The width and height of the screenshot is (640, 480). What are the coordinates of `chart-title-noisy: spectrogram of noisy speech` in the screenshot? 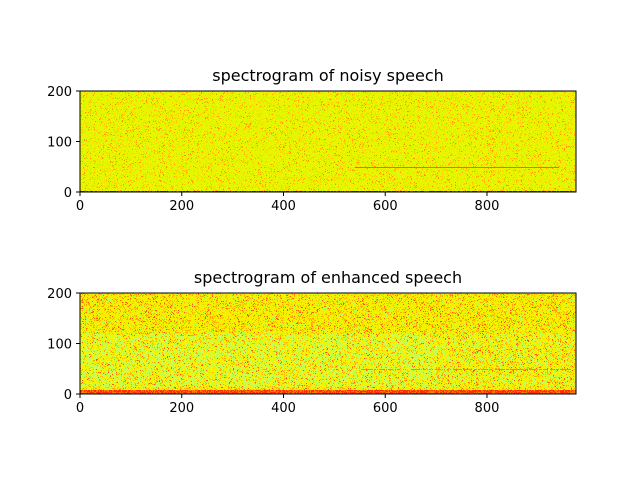 It's located at (328, 75).